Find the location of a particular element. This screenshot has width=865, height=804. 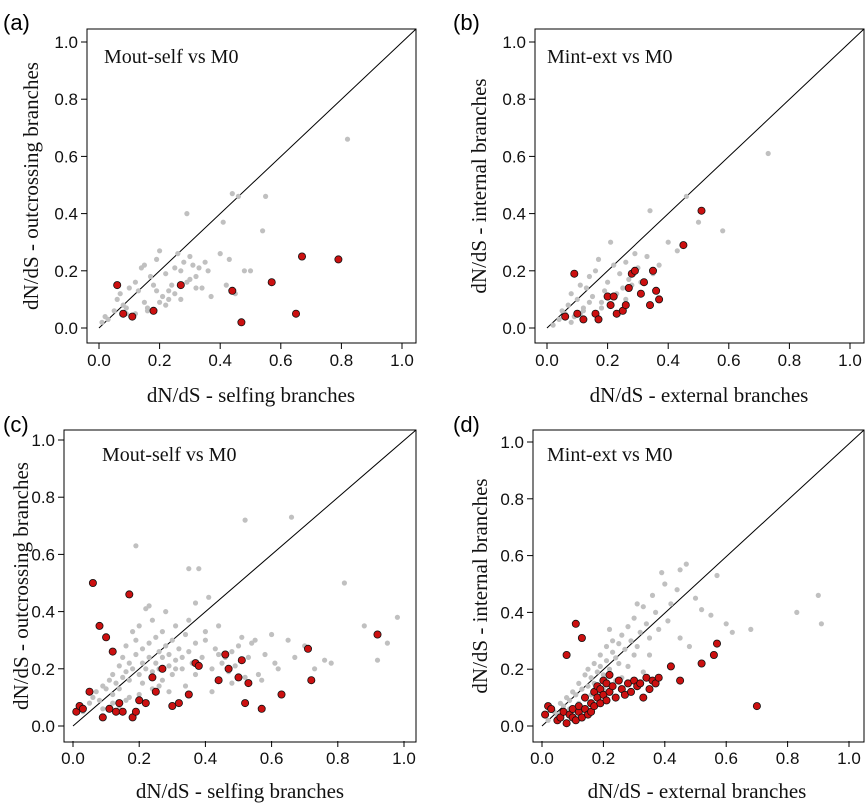

y-tick-label: 0.4 is located at coordinates (66, 214).